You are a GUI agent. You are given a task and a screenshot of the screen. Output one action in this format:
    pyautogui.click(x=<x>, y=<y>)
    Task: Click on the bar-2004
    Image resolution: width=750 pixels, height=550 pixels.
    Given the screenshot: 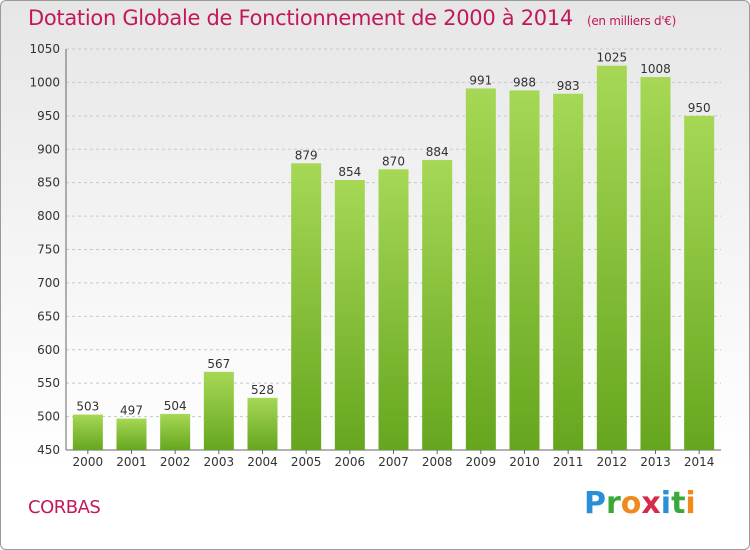 What is the action you would take?
    pyautogui.click(x=262, y=423)
    